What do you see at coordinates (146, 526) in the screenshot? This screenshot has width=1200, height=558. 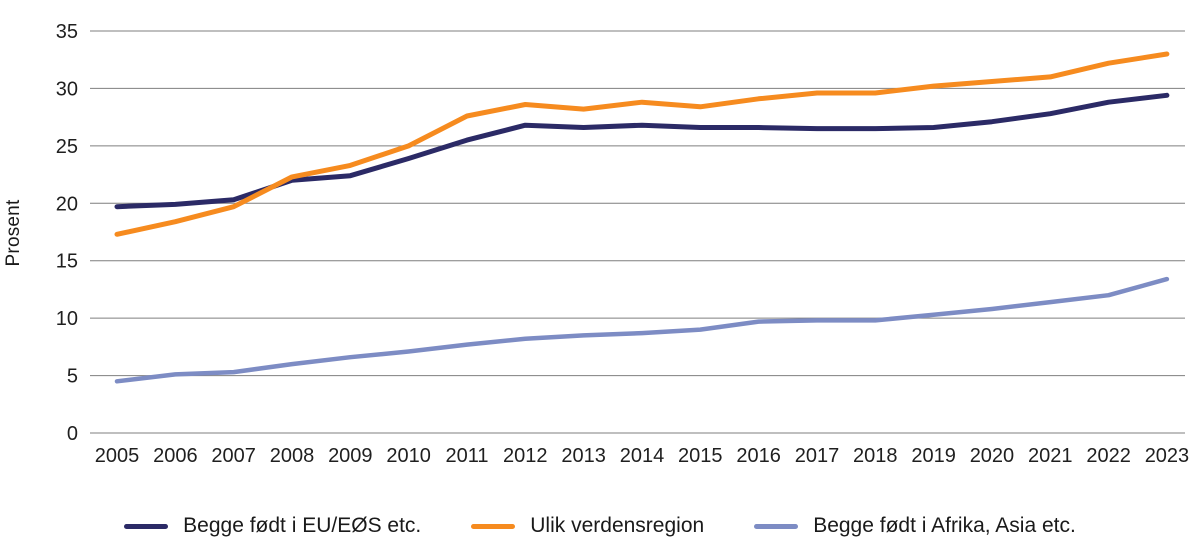 I see `legend-swatch-eu-eos` at bounding box center [146, 526].